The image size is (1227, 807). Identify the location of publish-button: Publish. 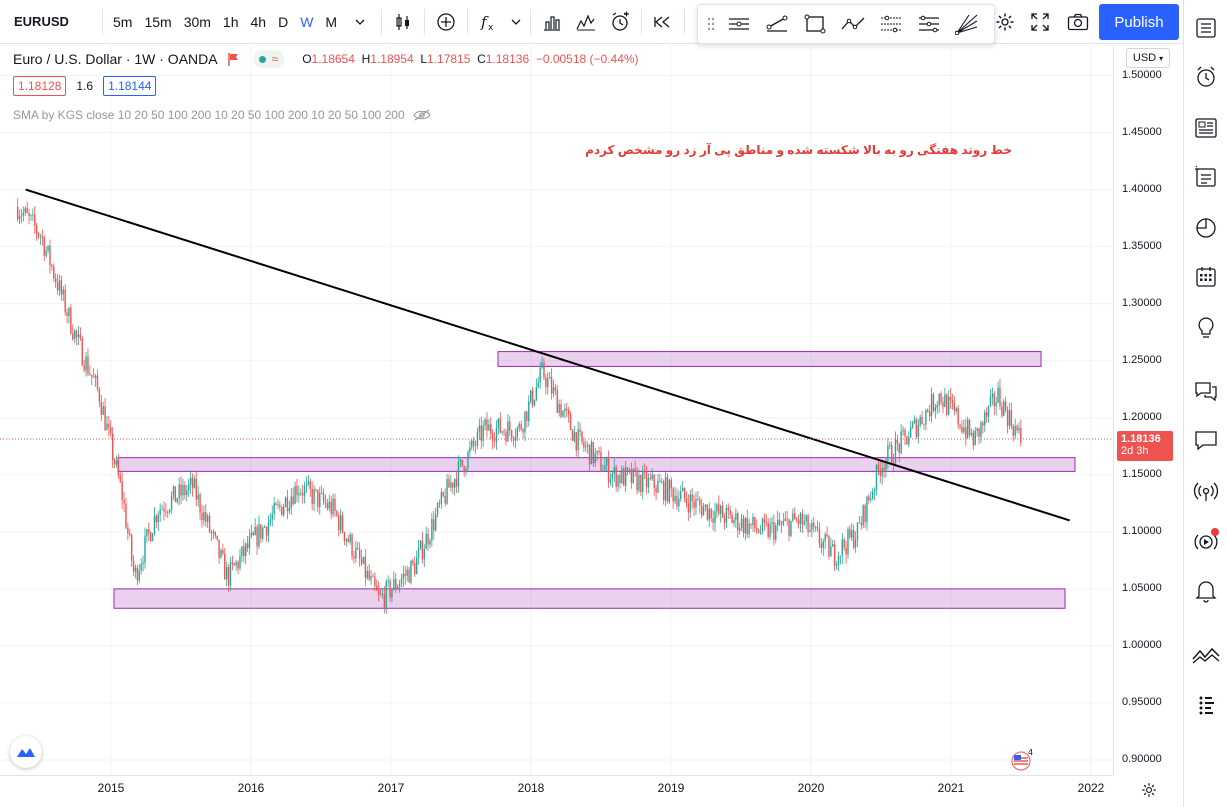
(1139, 22).